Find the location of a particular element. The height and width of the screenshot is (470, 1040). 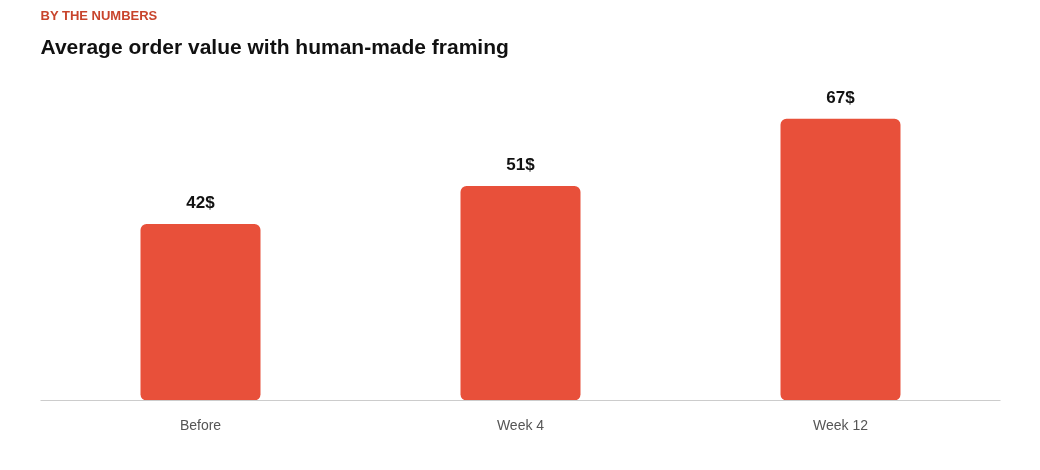

x-tick-label: Week 4 is located at coordinates (520, 424).